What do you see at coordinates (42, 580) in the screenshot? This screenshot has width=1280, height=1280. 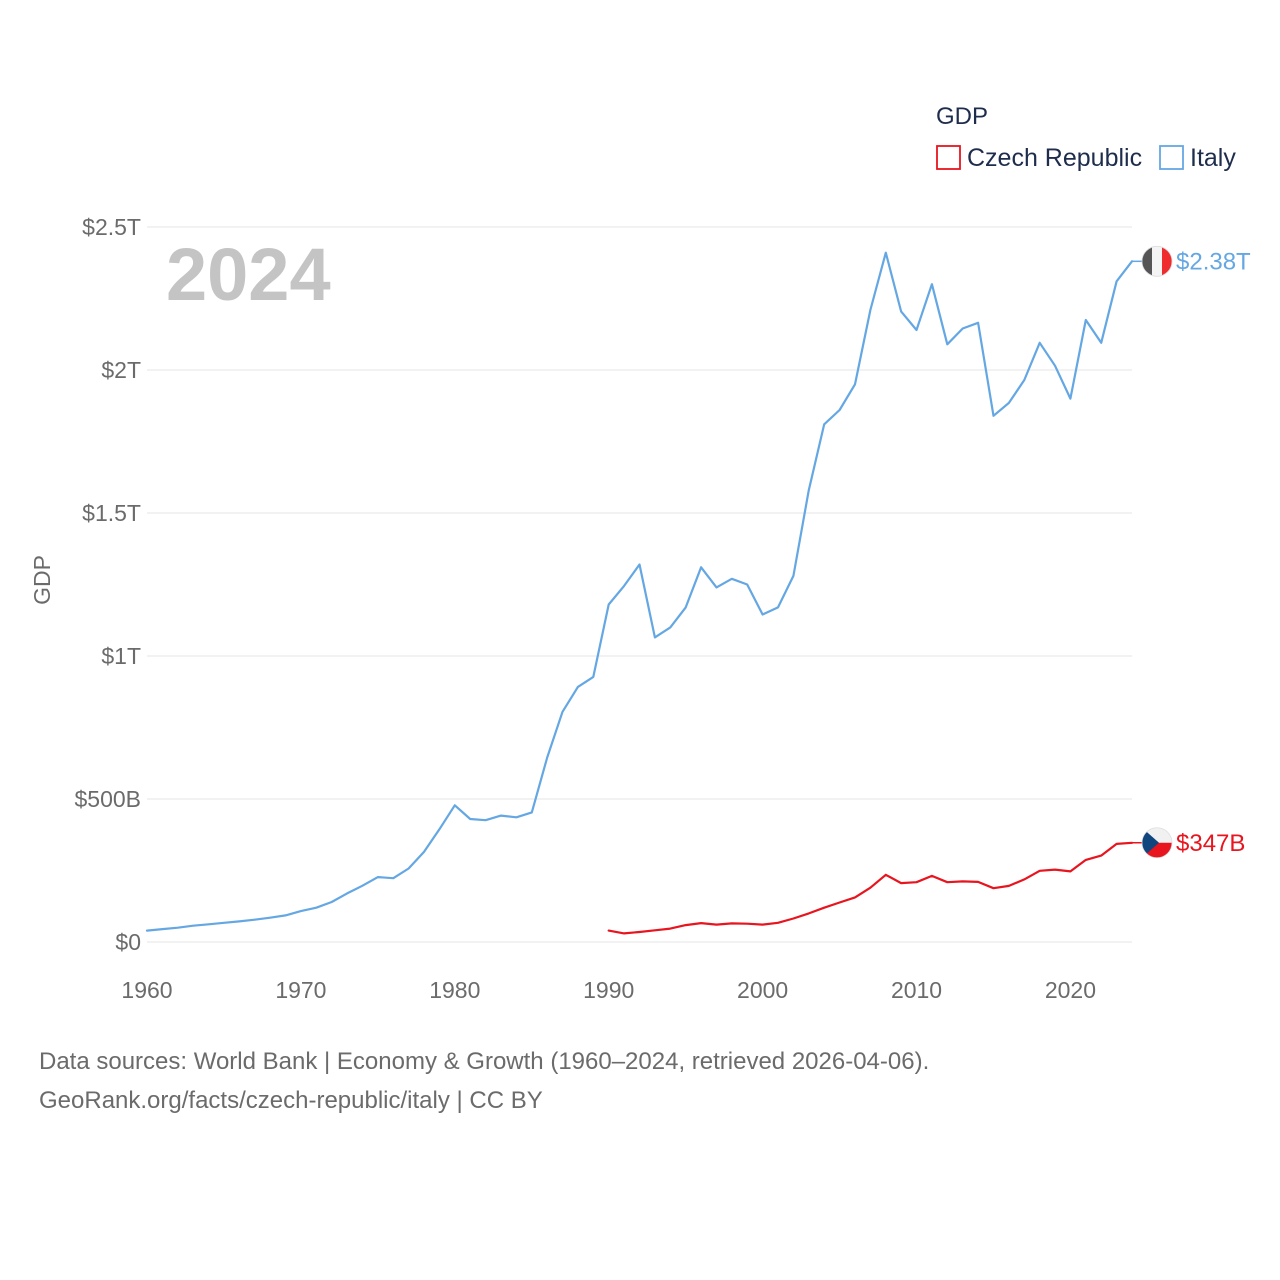 I see `y-axis-title: GDP` at bounding box center [42, 580].